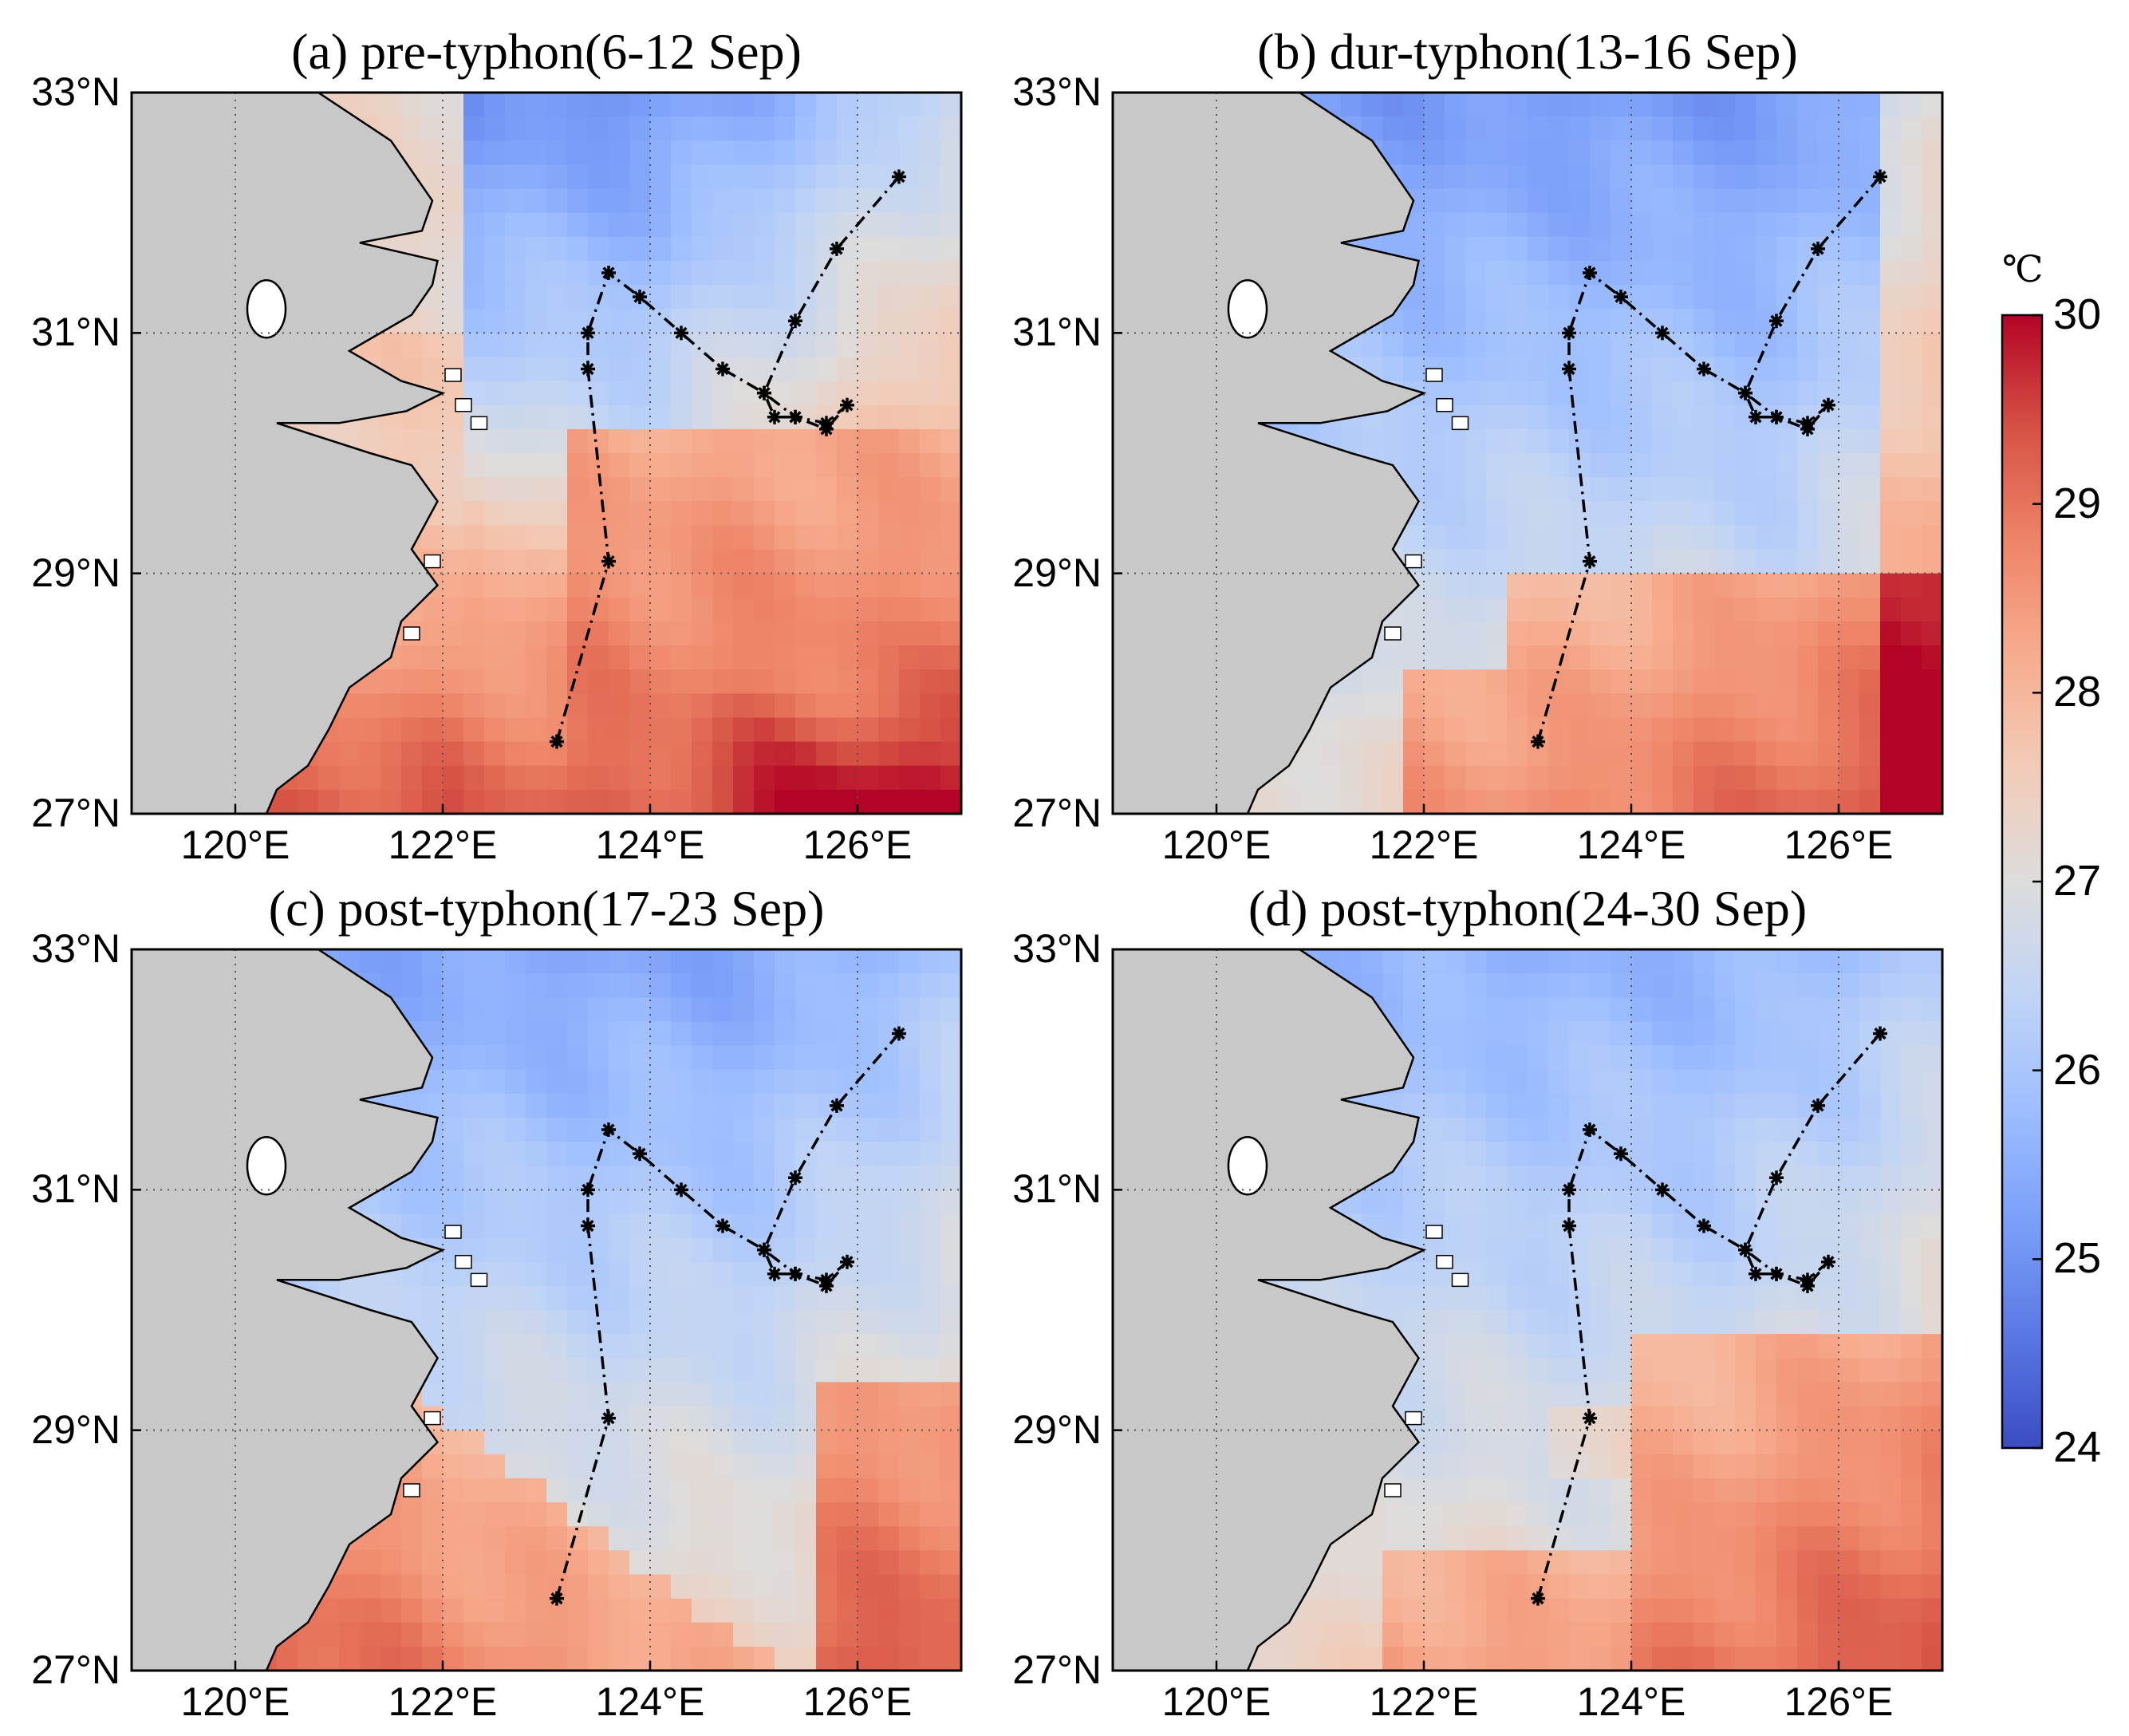 This screenshot has width=2129, height=1736. Describe the element at coordinates (1216, 845) in the screenshot. I see `xtick-label-b-0: 120°E` at that location.